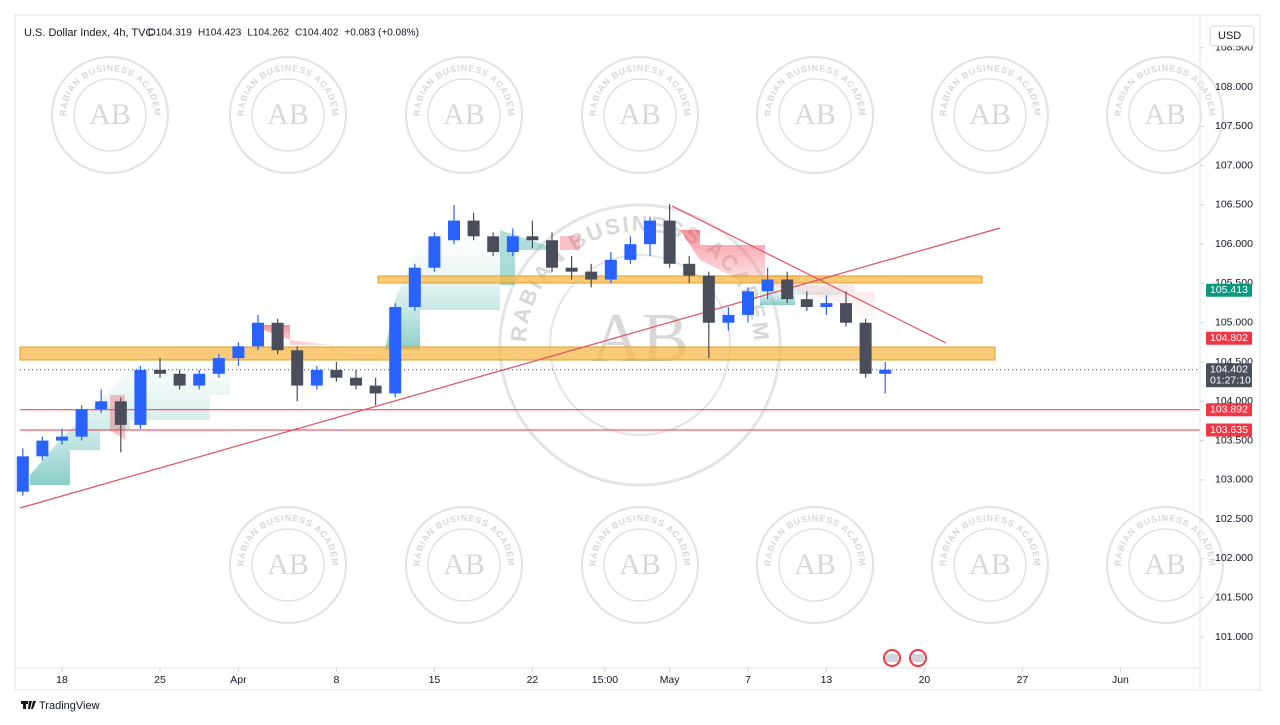 Image resolution: width=1280 pixels, height=725 pixels. What do you see at coordinates (1234, 440) in the screenshot?
I see `y-tick-label: 103.500` at bounding box center [1234, 440].